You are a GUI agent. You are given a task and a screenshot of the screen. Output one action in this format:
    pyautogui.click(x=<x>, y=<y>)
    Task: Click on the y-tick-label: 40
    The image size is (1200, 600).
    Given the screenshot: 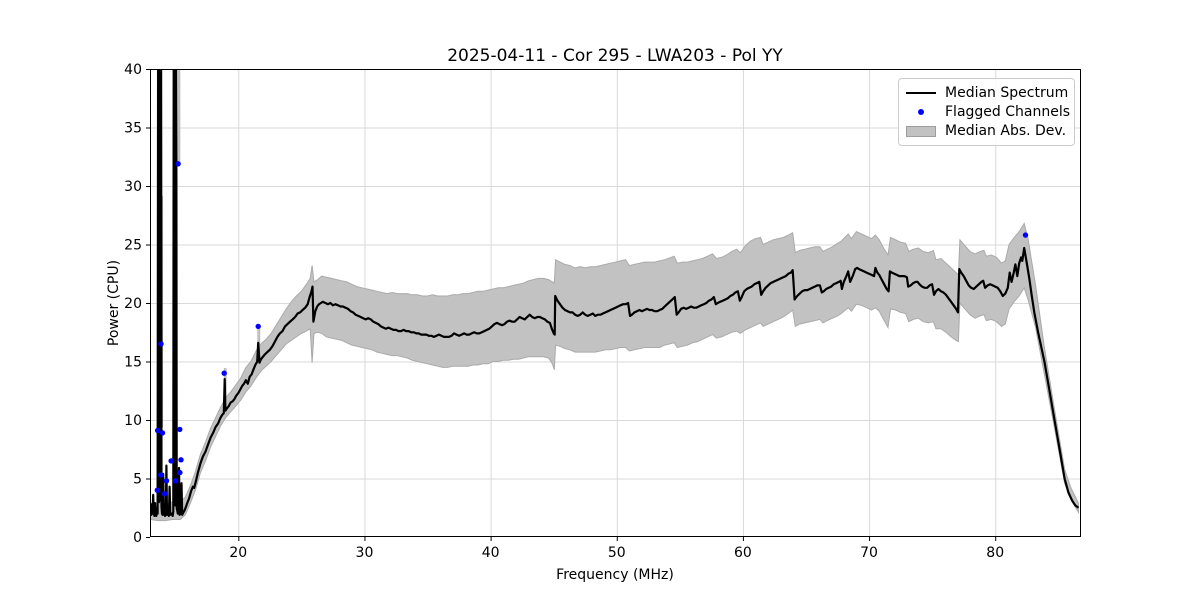 What is the action you would take?
    pyautogui.click(x=133, y=70)
    